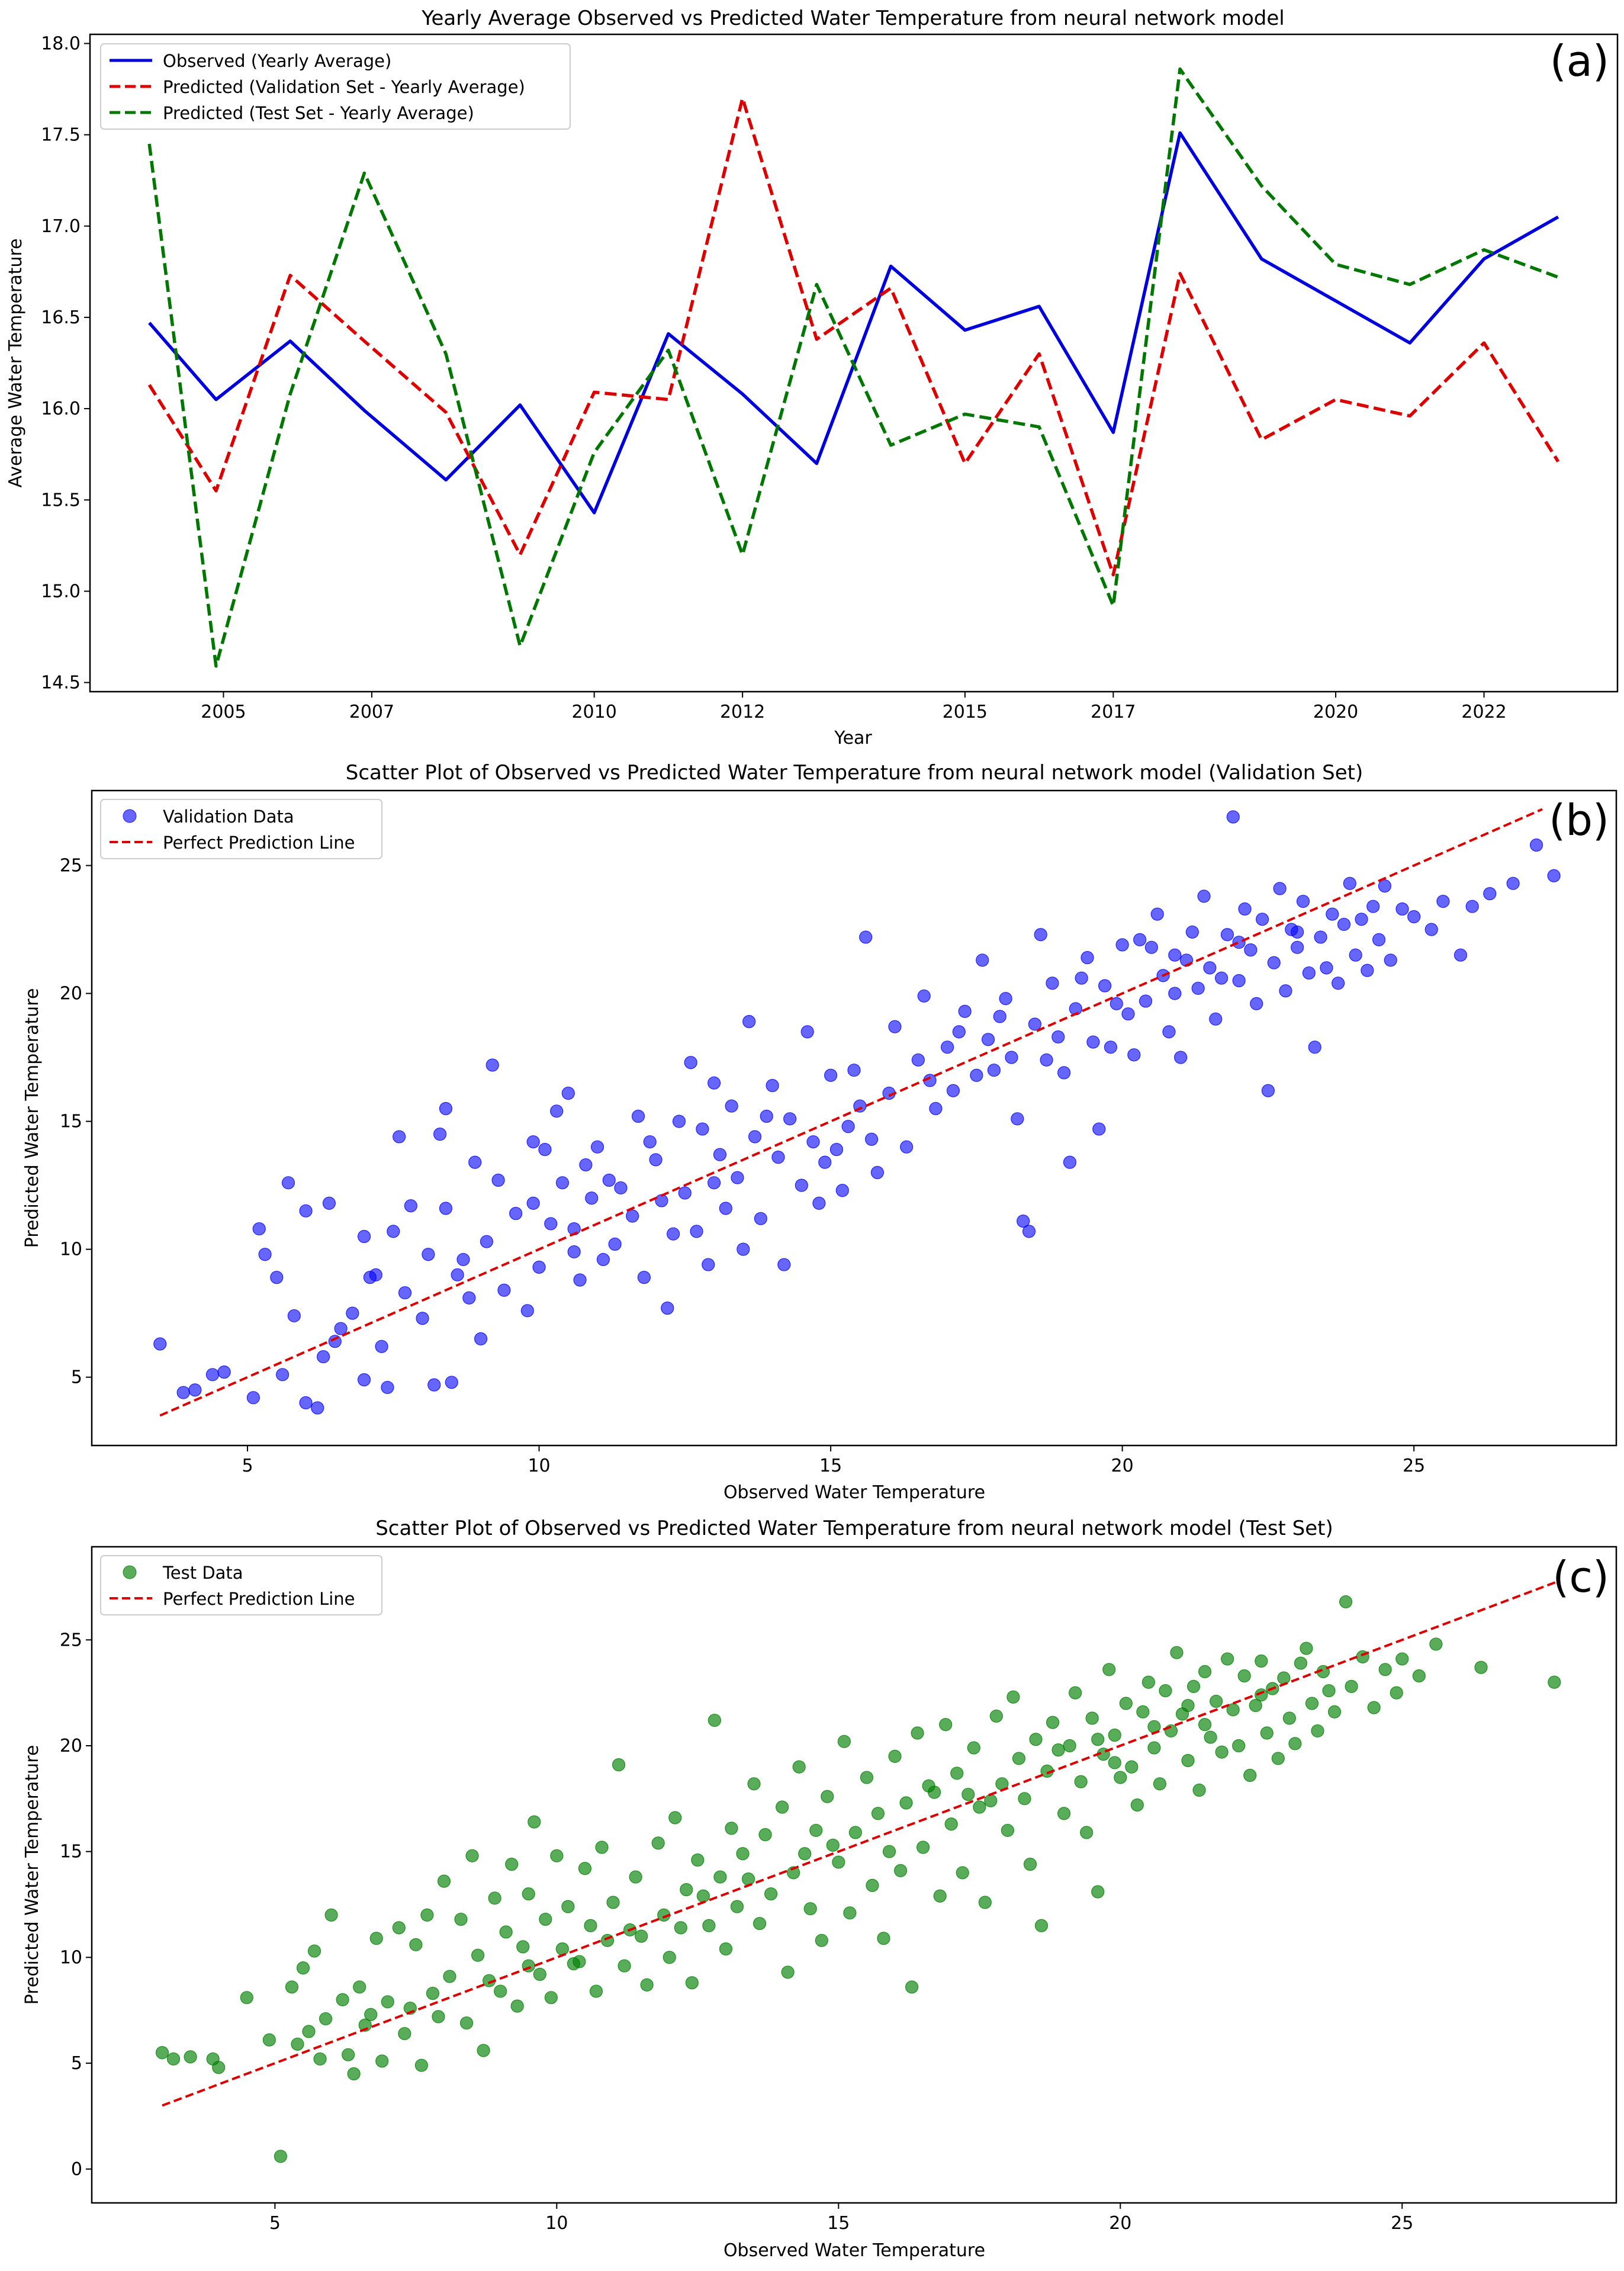 The height and width of the screenshot is (2271, 1624). Describe the element at coordinates (277, 61) in the screenshot. I see `legend-observed-label: Observed (Yearly Average)` at that location.